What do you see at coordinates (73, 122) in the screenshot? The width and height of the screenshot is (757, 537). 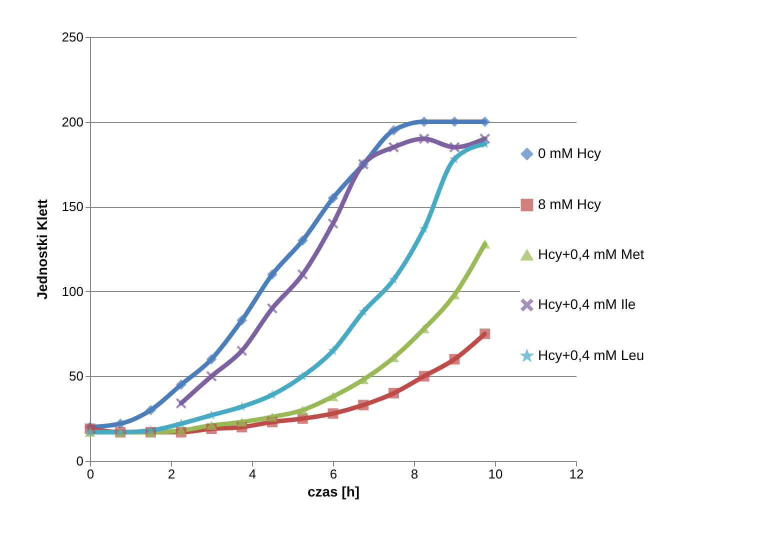 I see `y-tick-label: 200` at bounding box center [73, 122].